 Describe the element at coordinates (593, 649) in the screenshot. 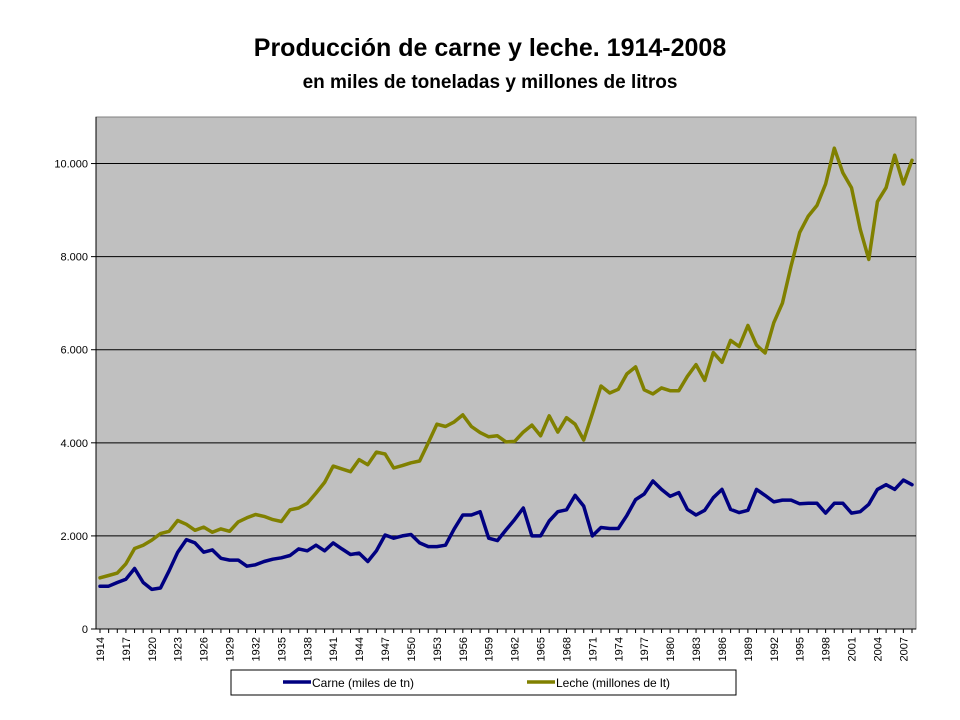

I see `x-tick-label: 1971` at that location.